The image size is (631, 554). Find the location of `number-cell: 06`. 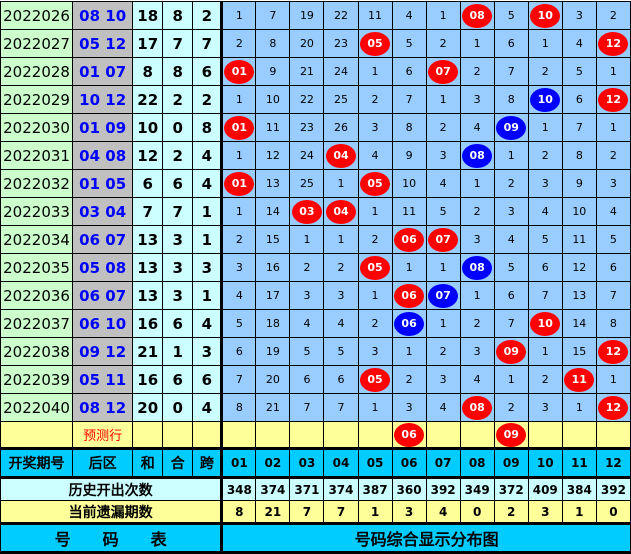

number-cell: 06 is located at coordinates (409, 295).